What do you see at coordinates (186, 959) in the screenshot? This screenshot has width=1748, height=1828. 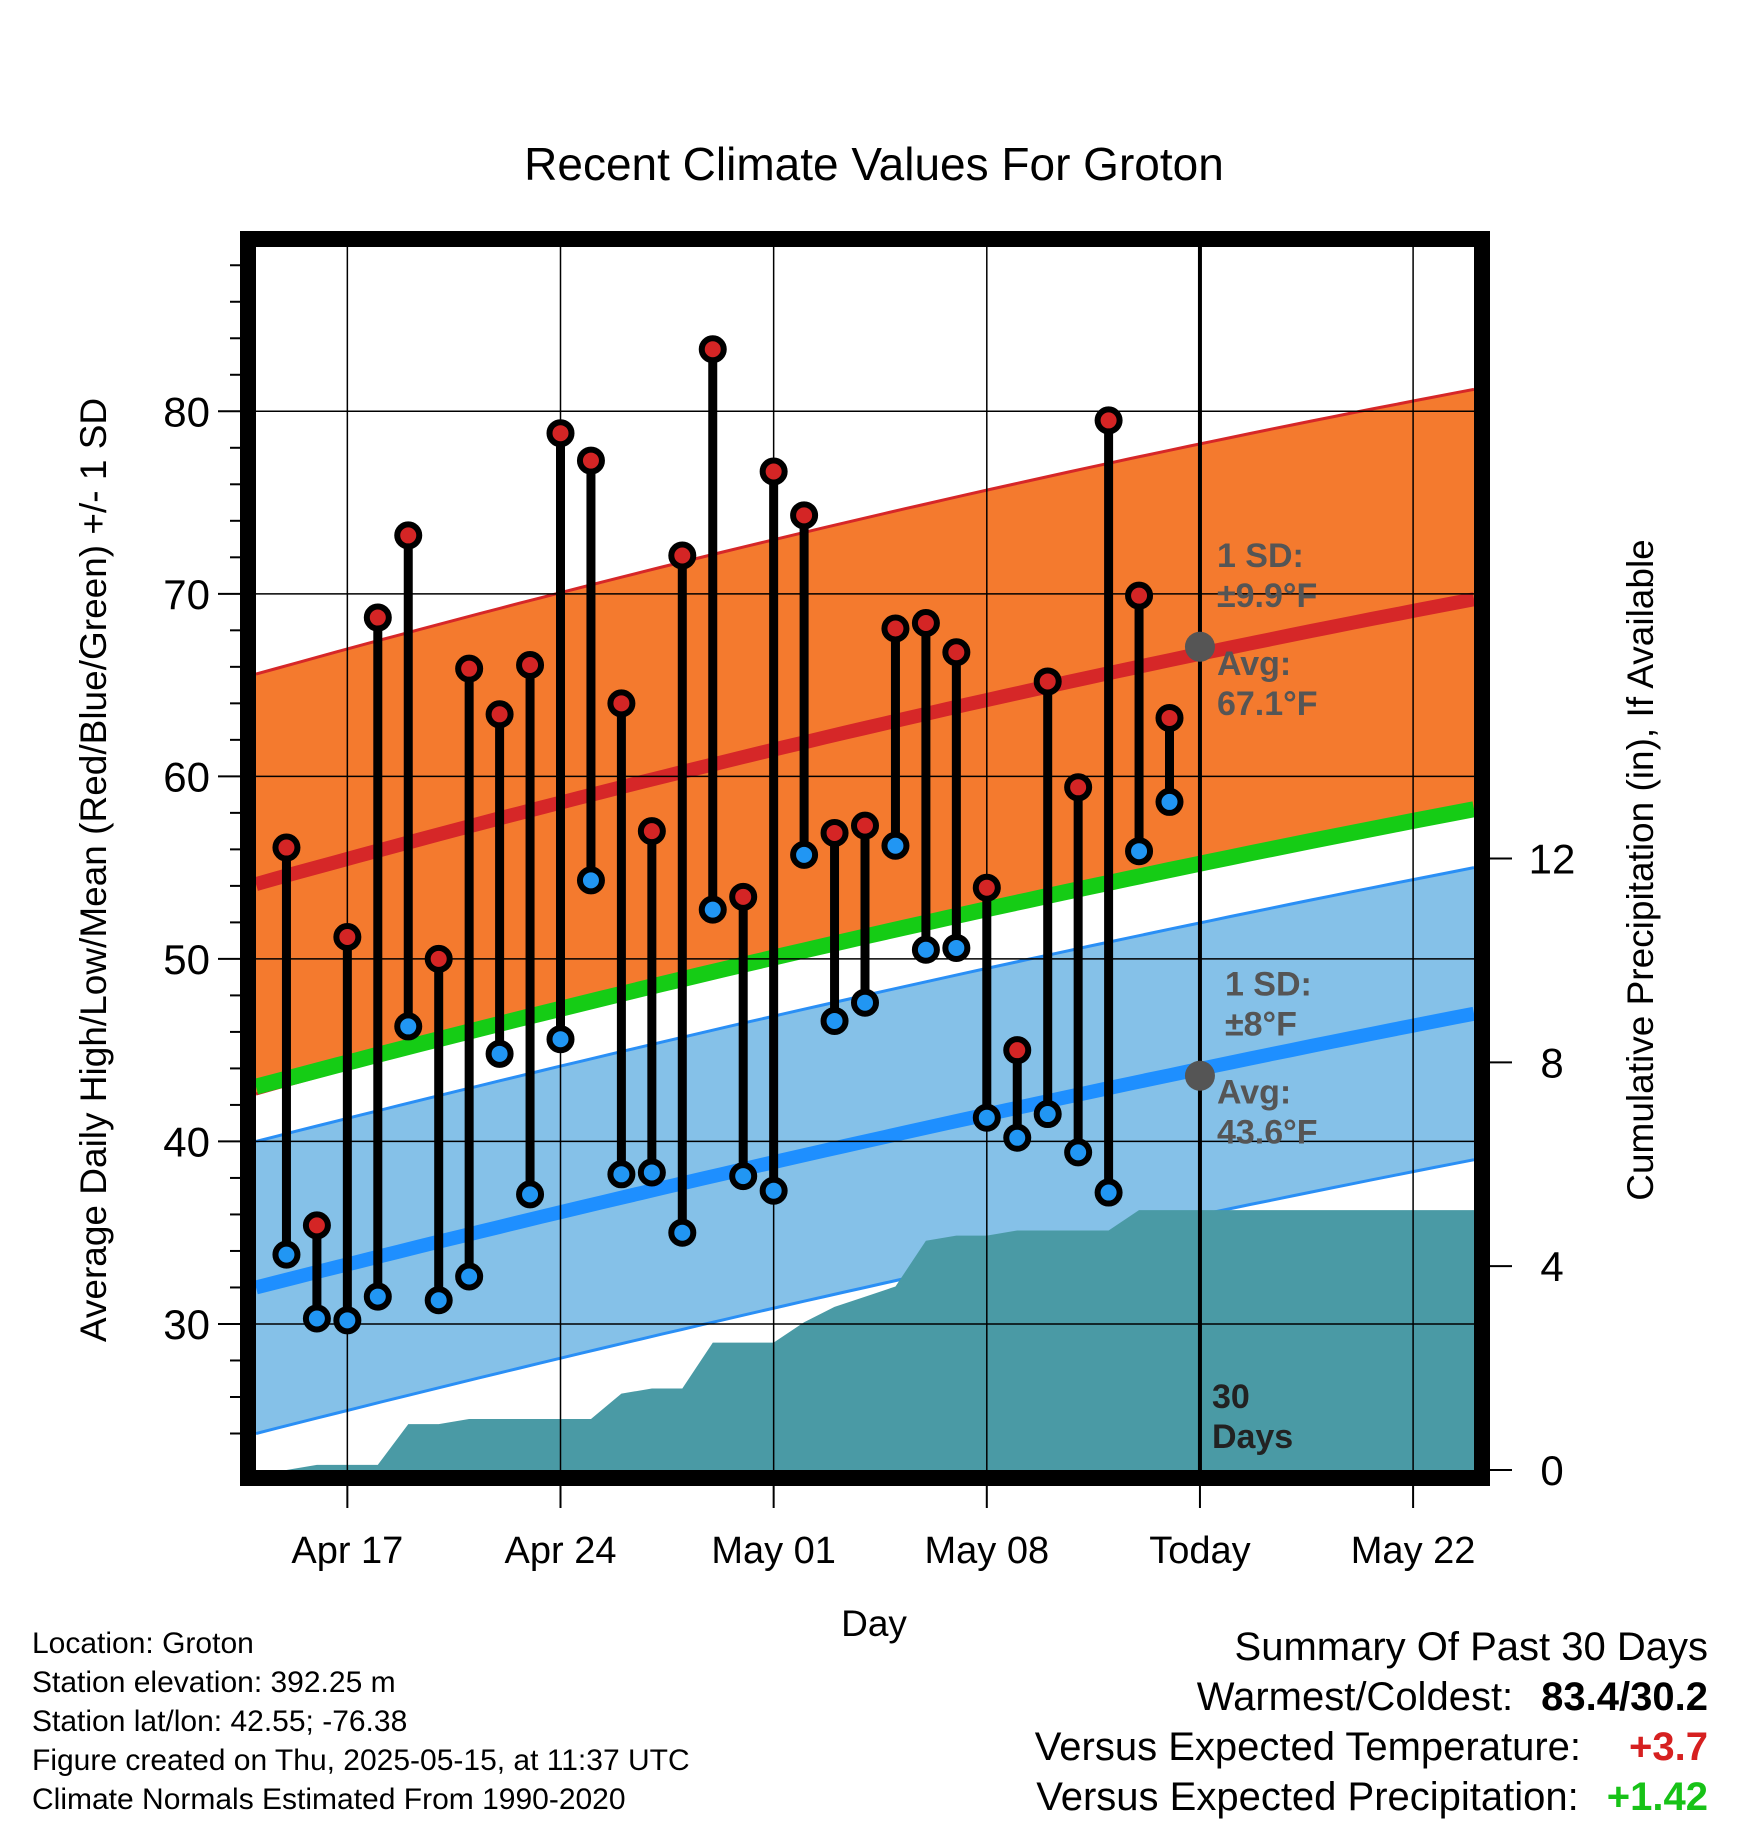 I see `y-tick-label: 50` at bounding box center [186, 959].